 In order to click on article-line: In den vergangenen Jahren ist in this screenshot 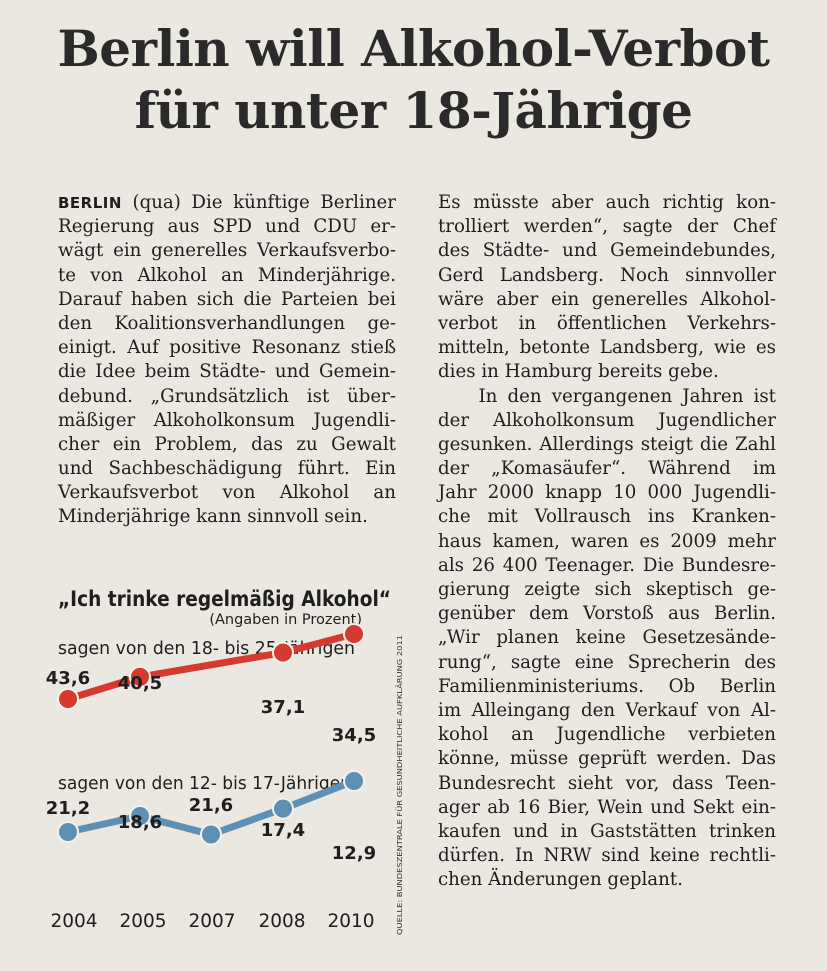, I will do `click(607, 397)`.